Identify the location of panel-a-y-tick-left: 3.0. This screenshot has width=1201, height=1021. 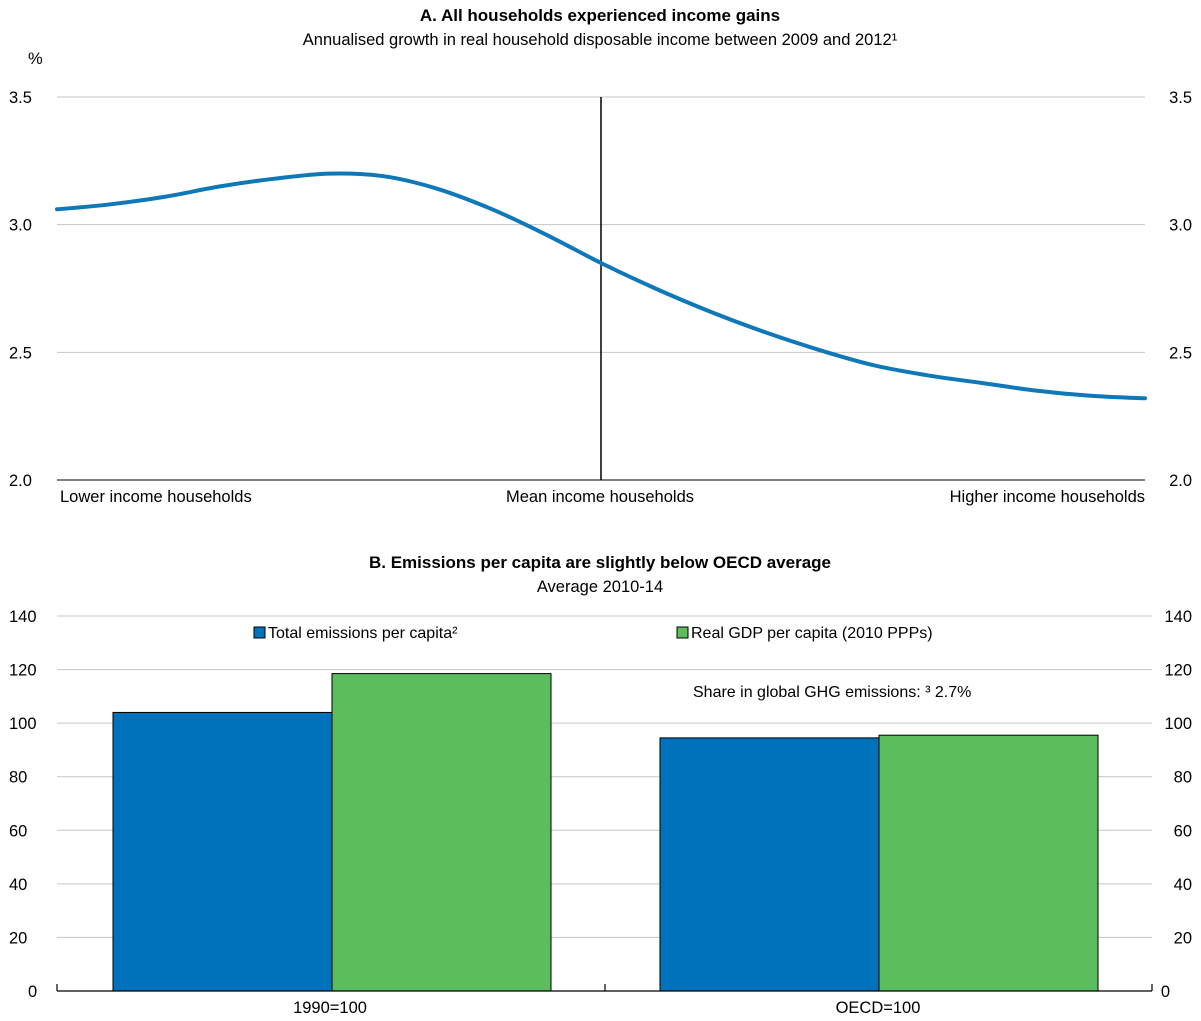
(20, 226).